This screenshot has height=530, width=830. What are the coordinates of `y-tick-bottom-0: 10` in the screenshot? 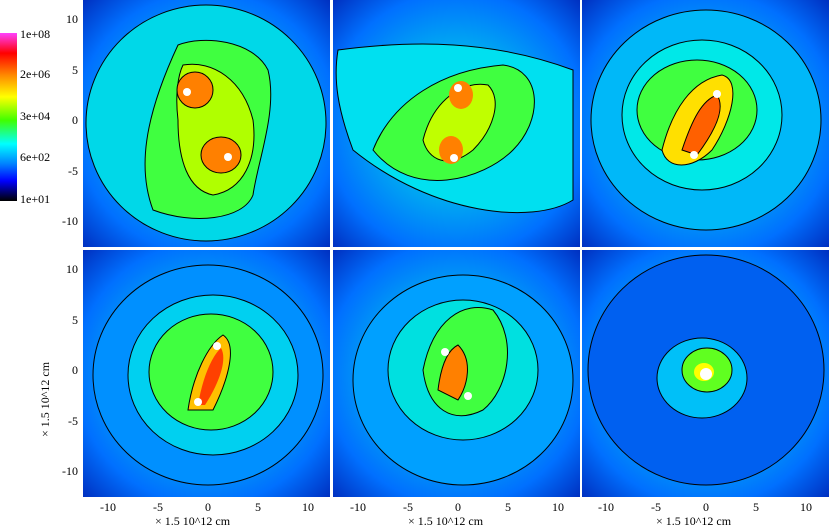 It's located at (72, 269).